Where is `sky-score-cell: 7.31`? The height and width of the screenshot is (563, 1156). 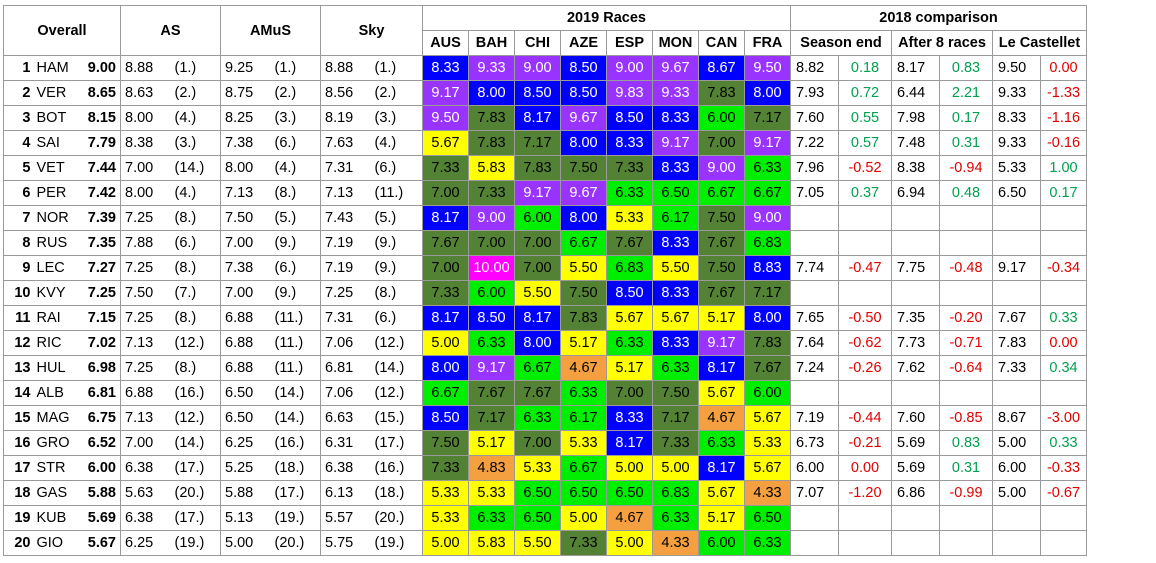 sky-score-cell: 7.31 is located at coordinates (346, 168).